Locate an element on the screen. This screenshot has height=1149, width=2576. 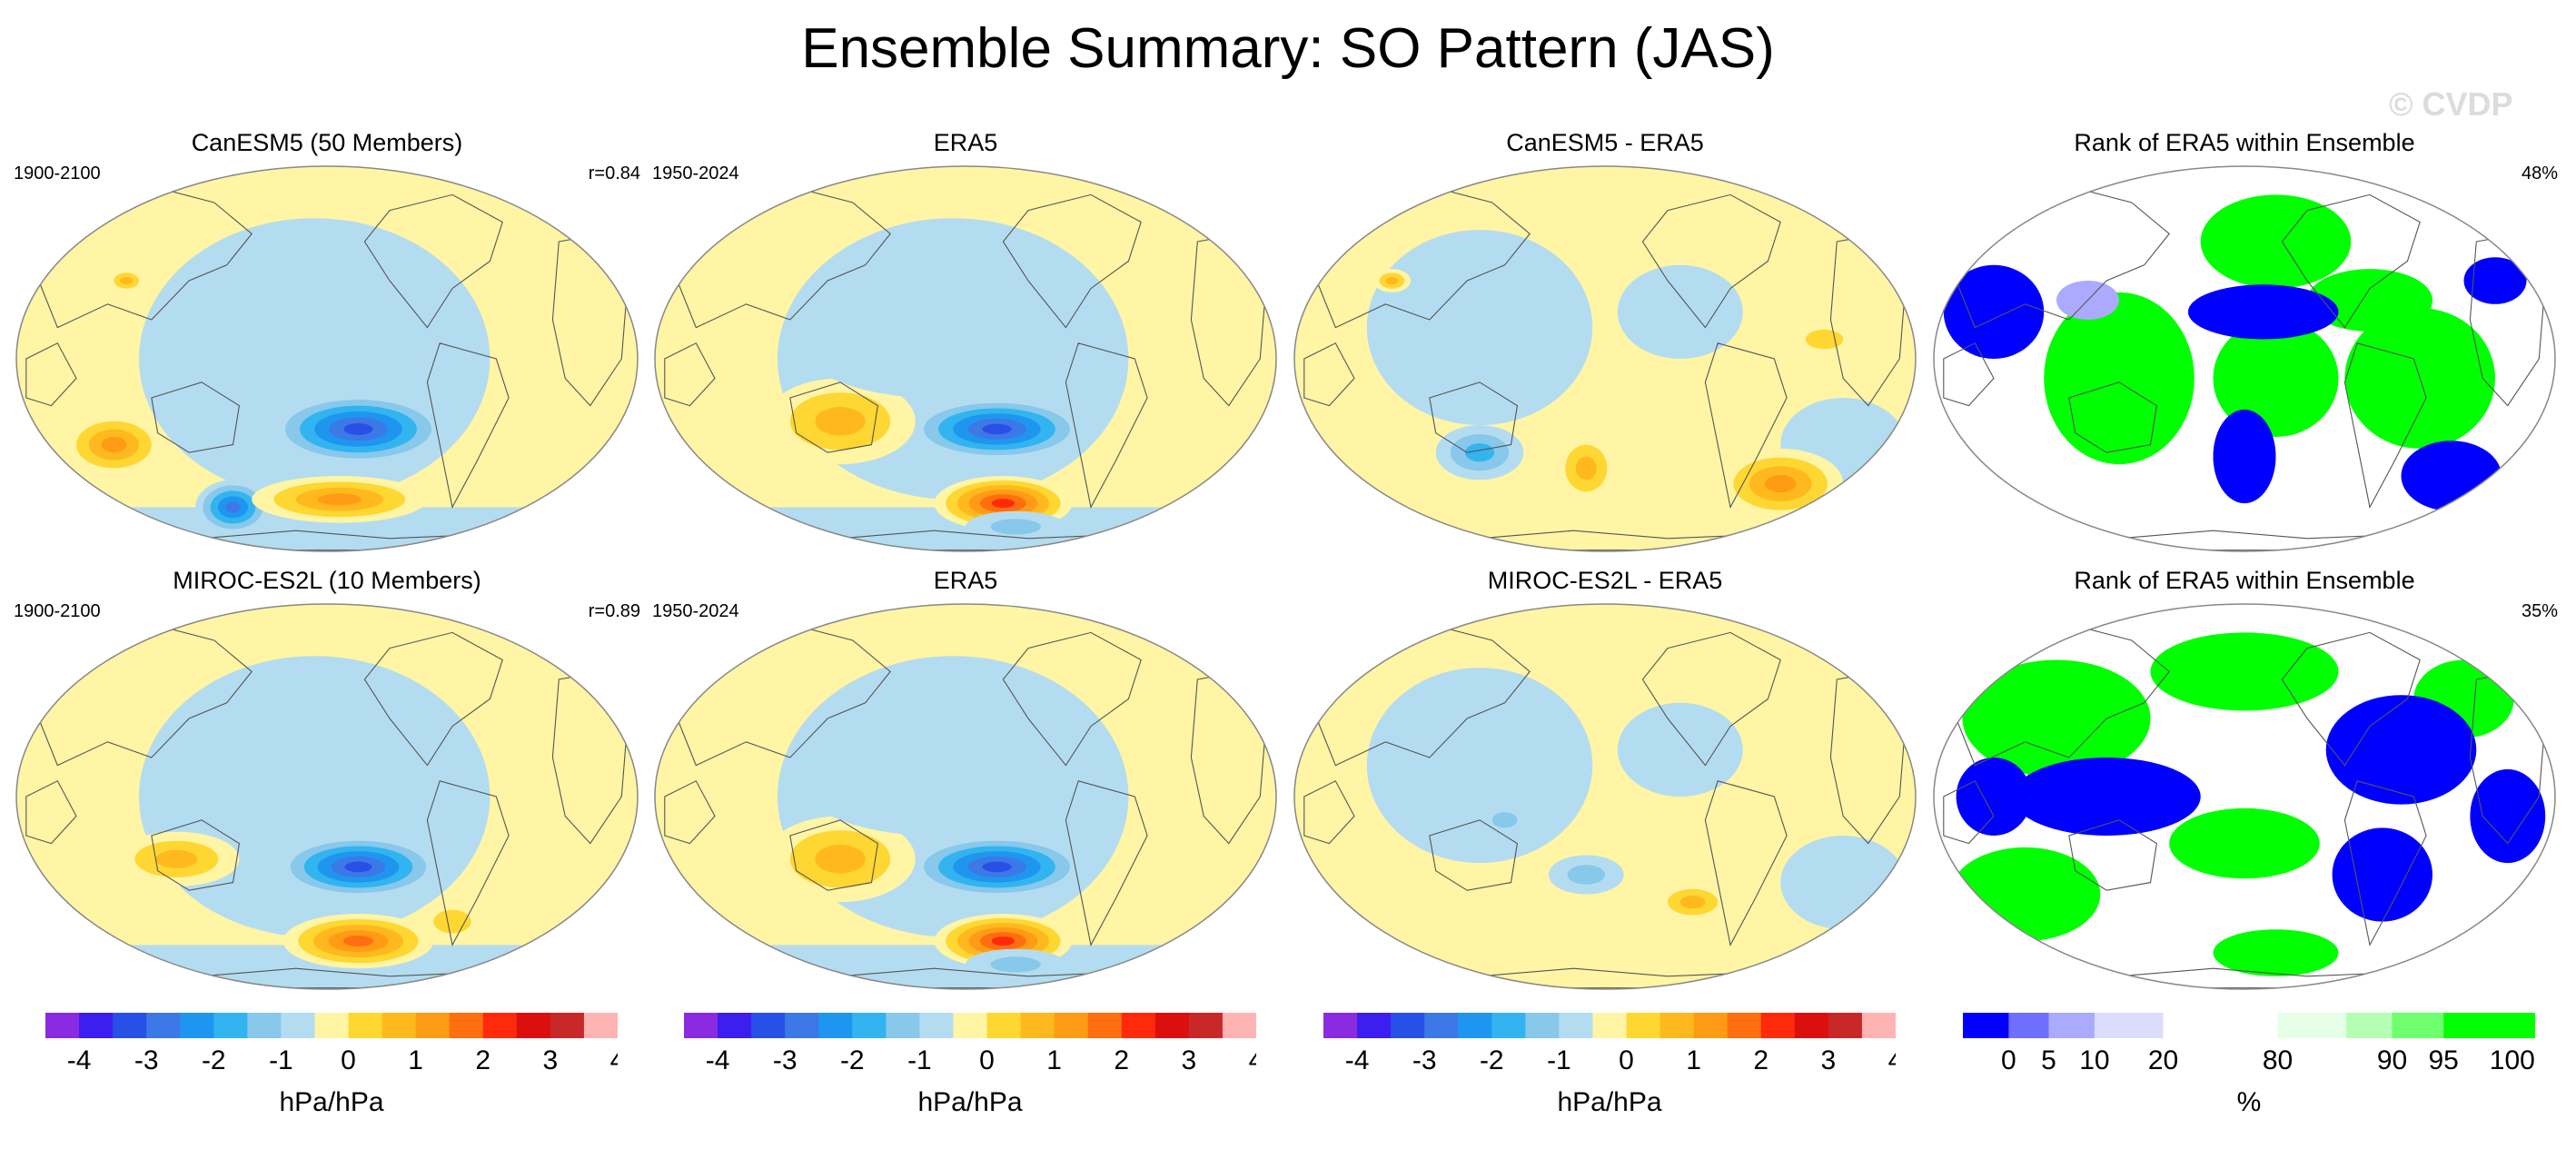
colorbar-tick: -1 is located at coordinates (281, 1060).